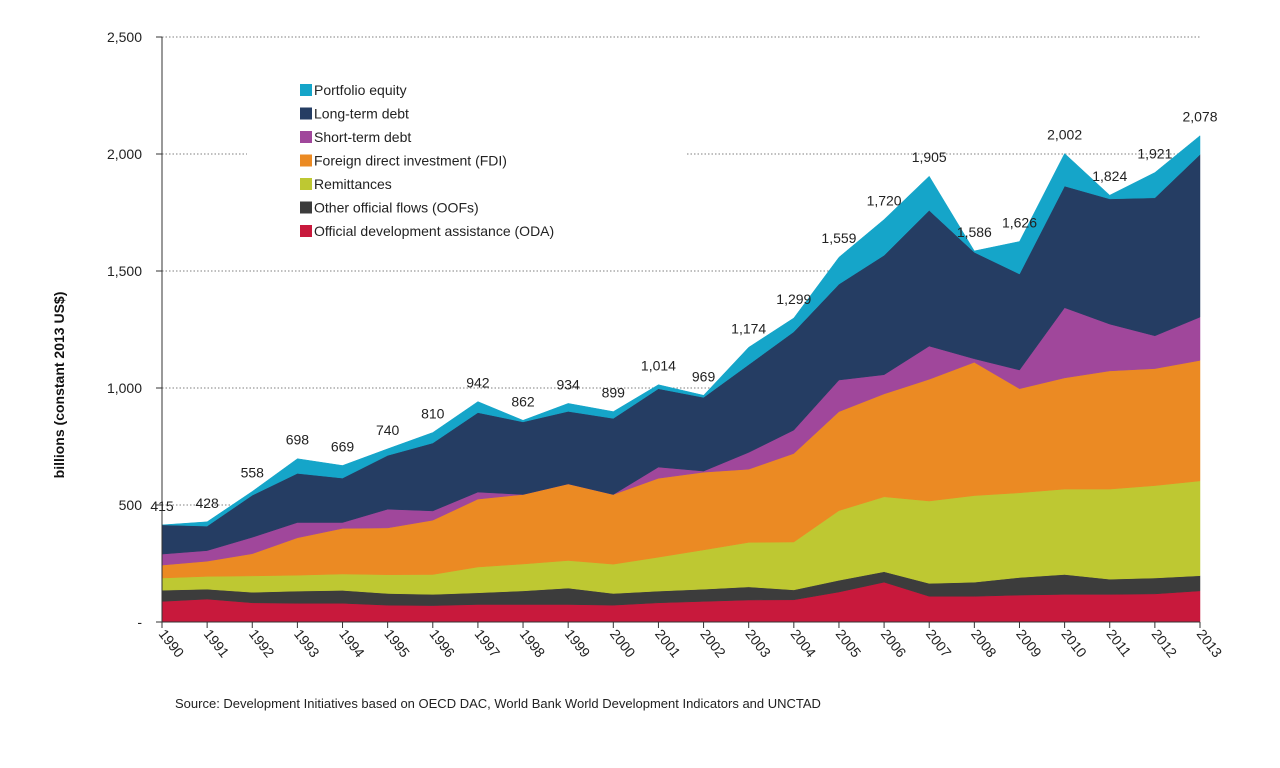  I want to click on total-data-label: 669, so click(343, 446).